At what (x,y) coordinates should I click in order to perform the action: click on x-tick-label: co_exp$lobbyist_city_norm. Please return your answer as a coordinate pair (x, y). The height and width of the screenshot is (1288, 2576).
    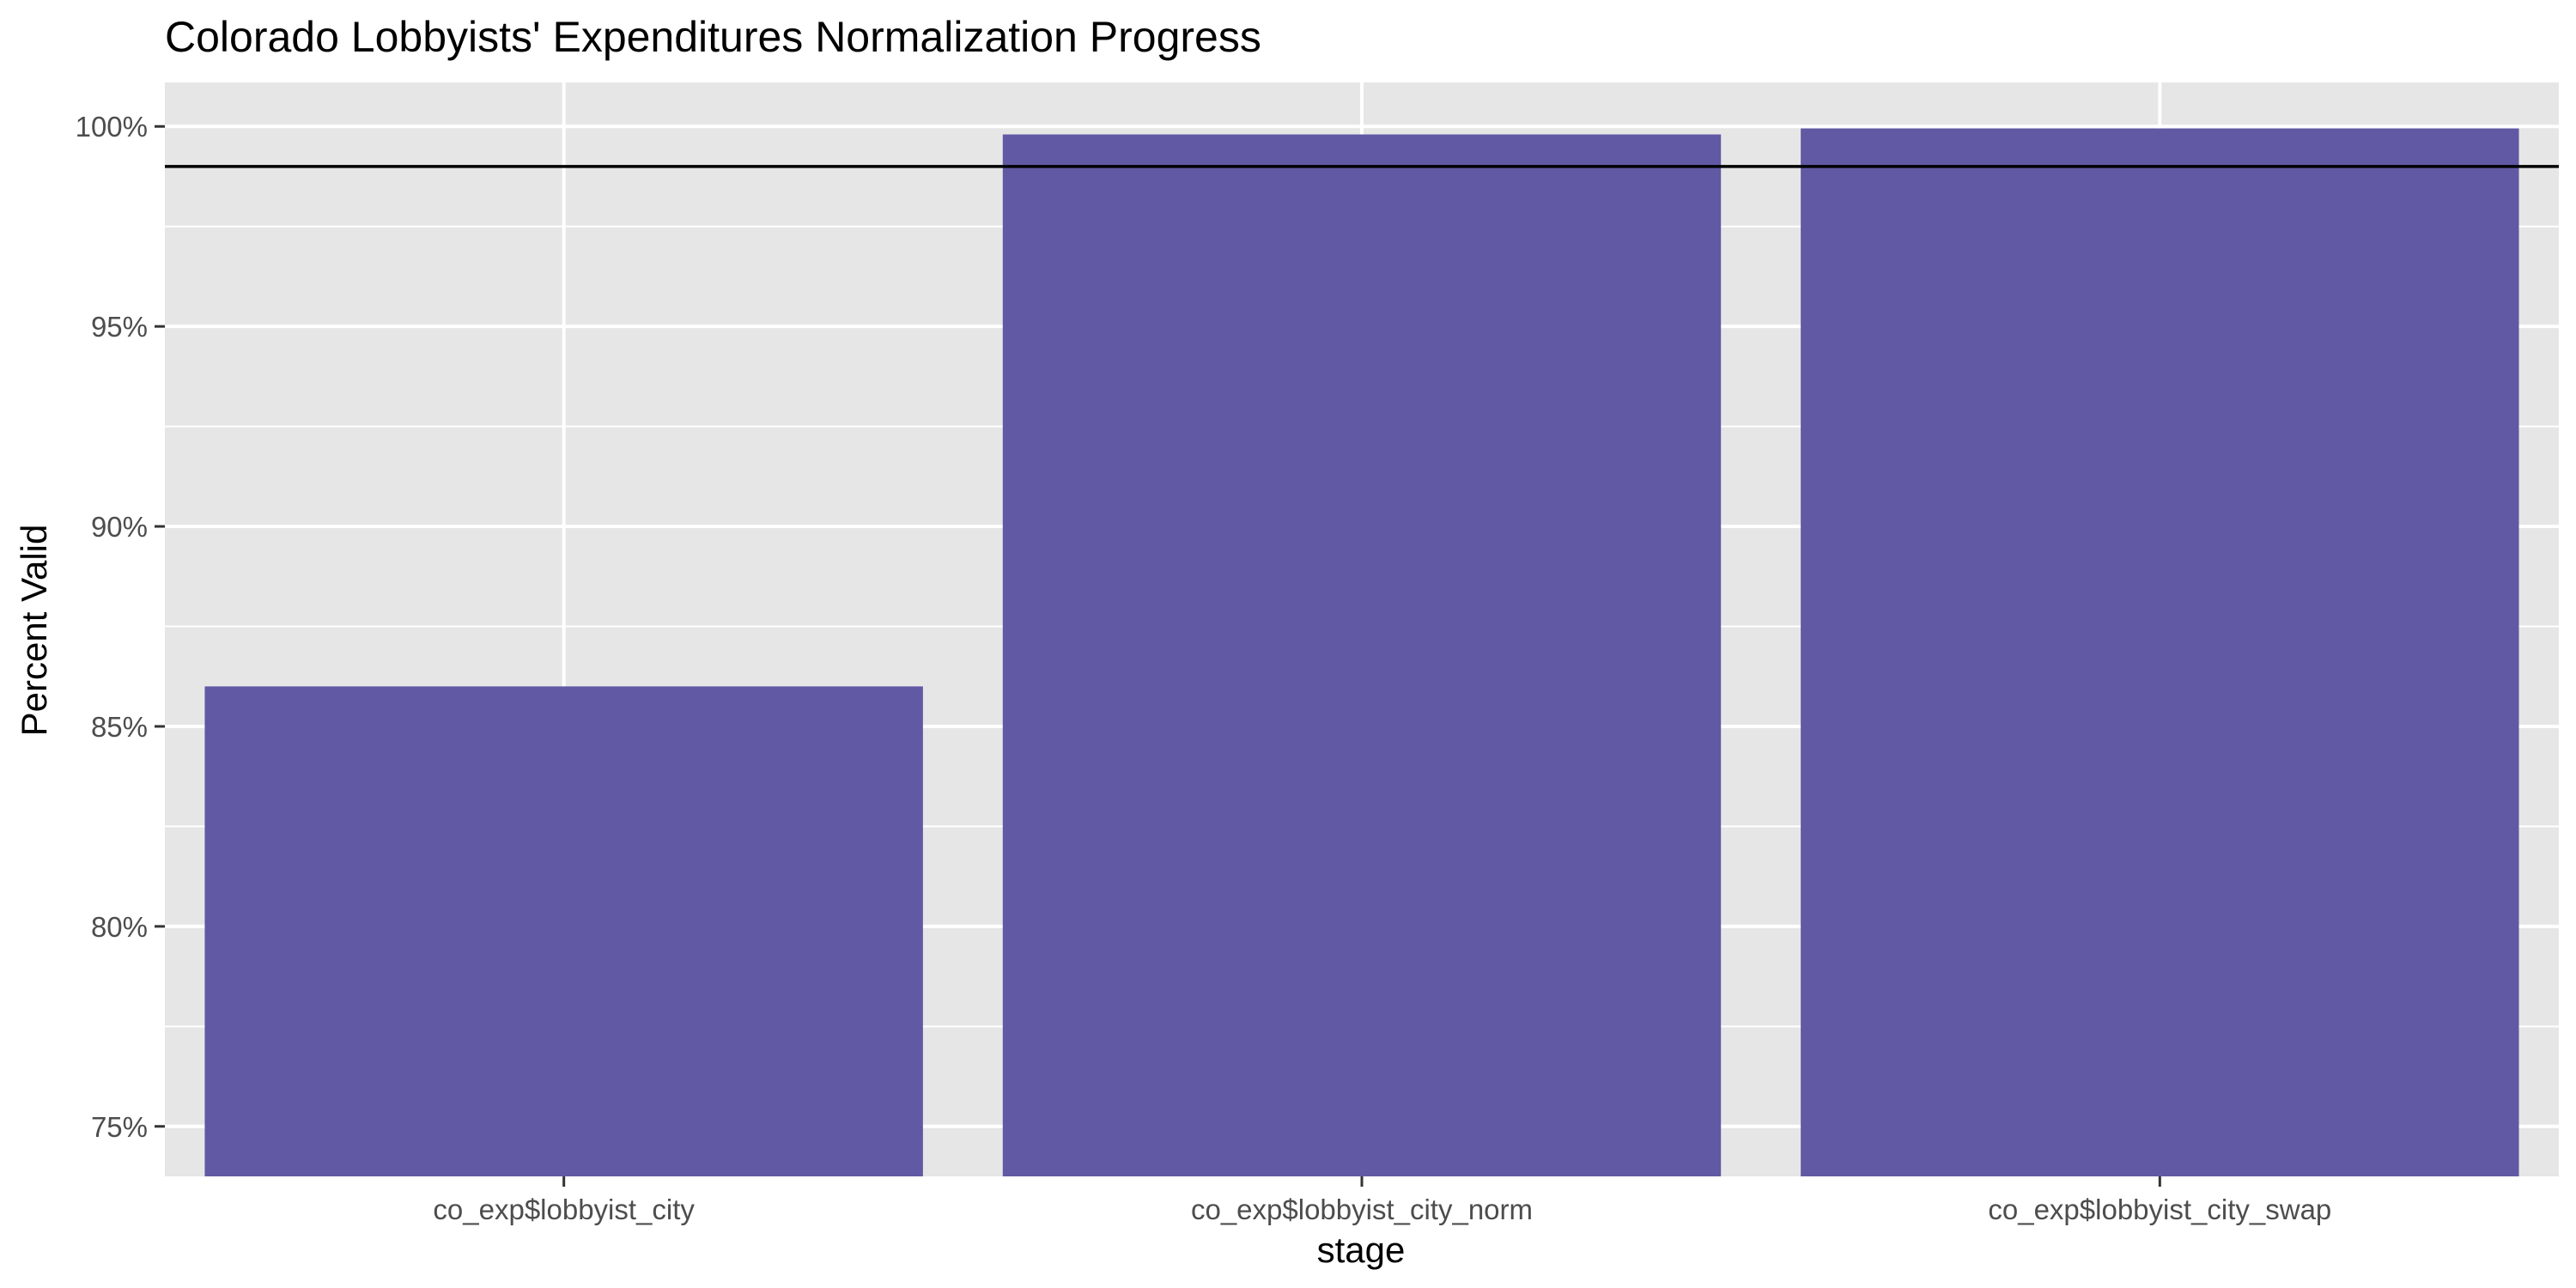
    Looking at the image, I should click on (1362, 1210).